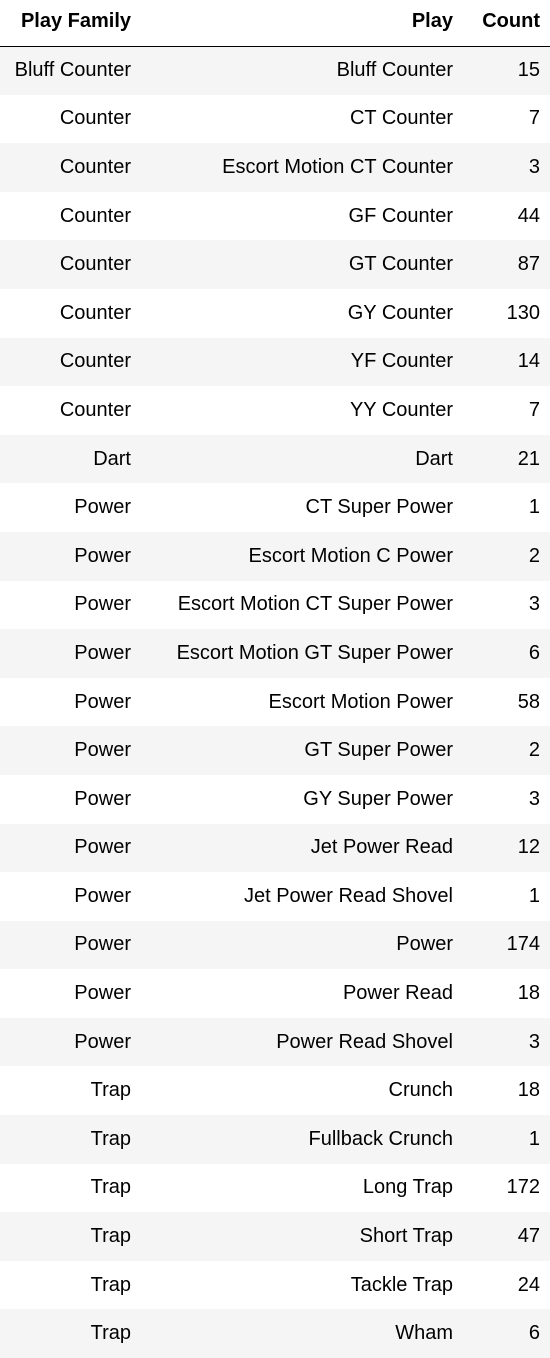  Describe the element at coordinates (275, 119) in the screenshot. I see `table-row: Counter CT Counter 7` at that location.